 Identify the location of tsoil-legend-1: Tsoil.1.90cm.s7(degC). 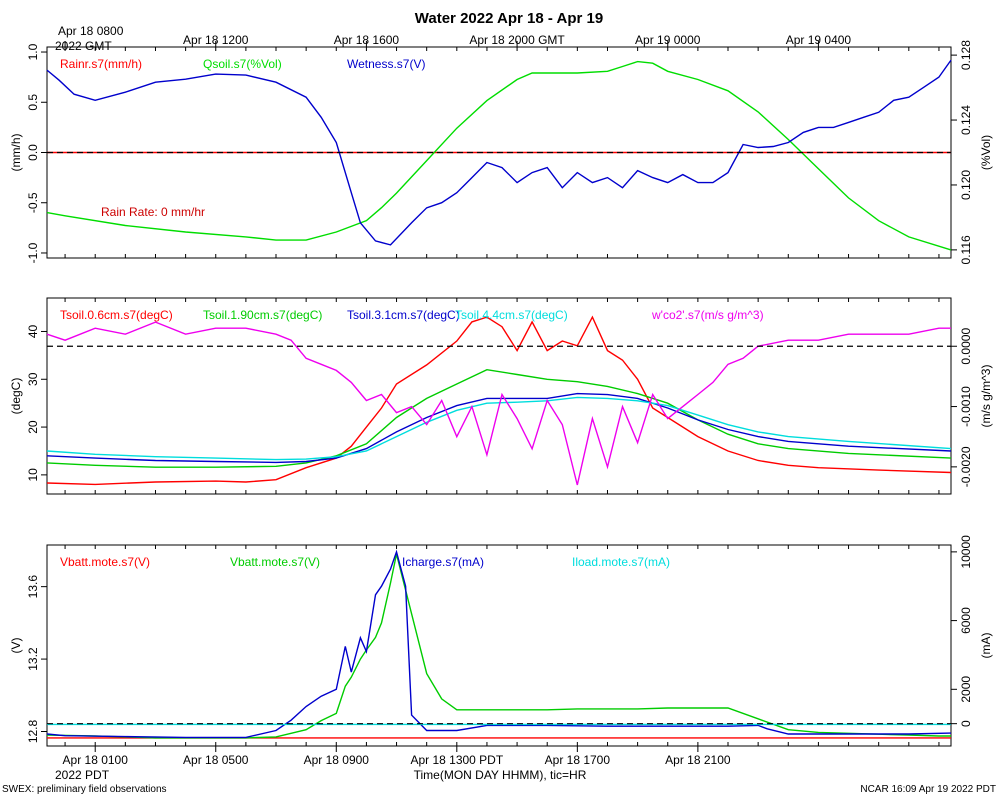
(262, 315).